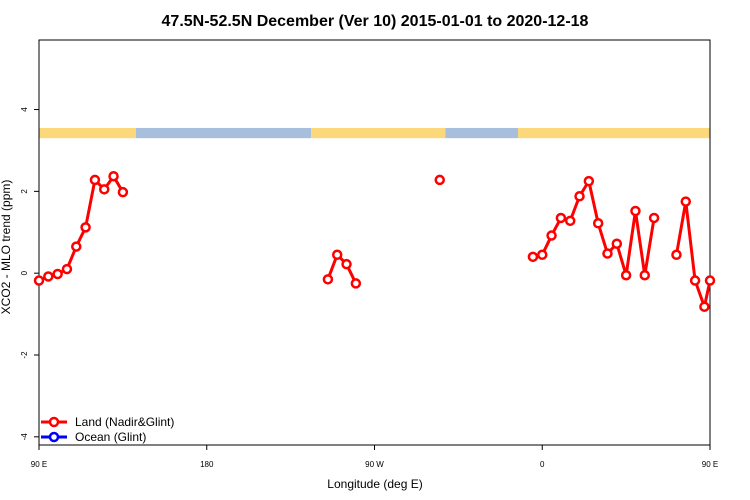  I want to click on x-axis: 90 E 180 90 W 0 90 E, so click(374, 457).